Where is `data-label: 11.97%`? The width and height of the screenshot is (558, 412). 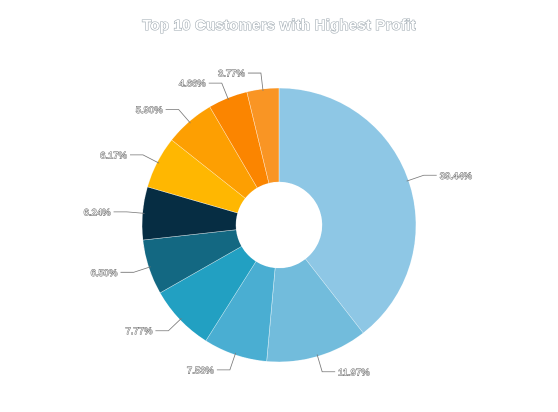
data-label: 11.97% is located at coordinates (354, 372).